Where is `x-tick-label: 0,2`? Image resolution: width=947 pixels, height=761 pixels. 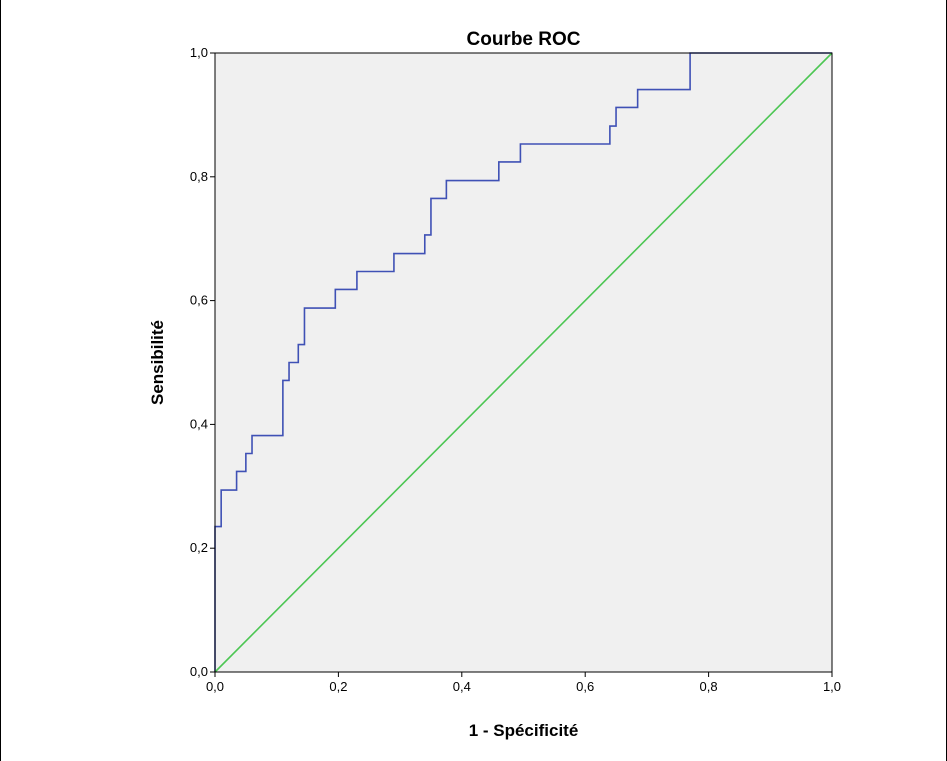
x-tick-label: 0,2 is located at coordinates (338, 686).